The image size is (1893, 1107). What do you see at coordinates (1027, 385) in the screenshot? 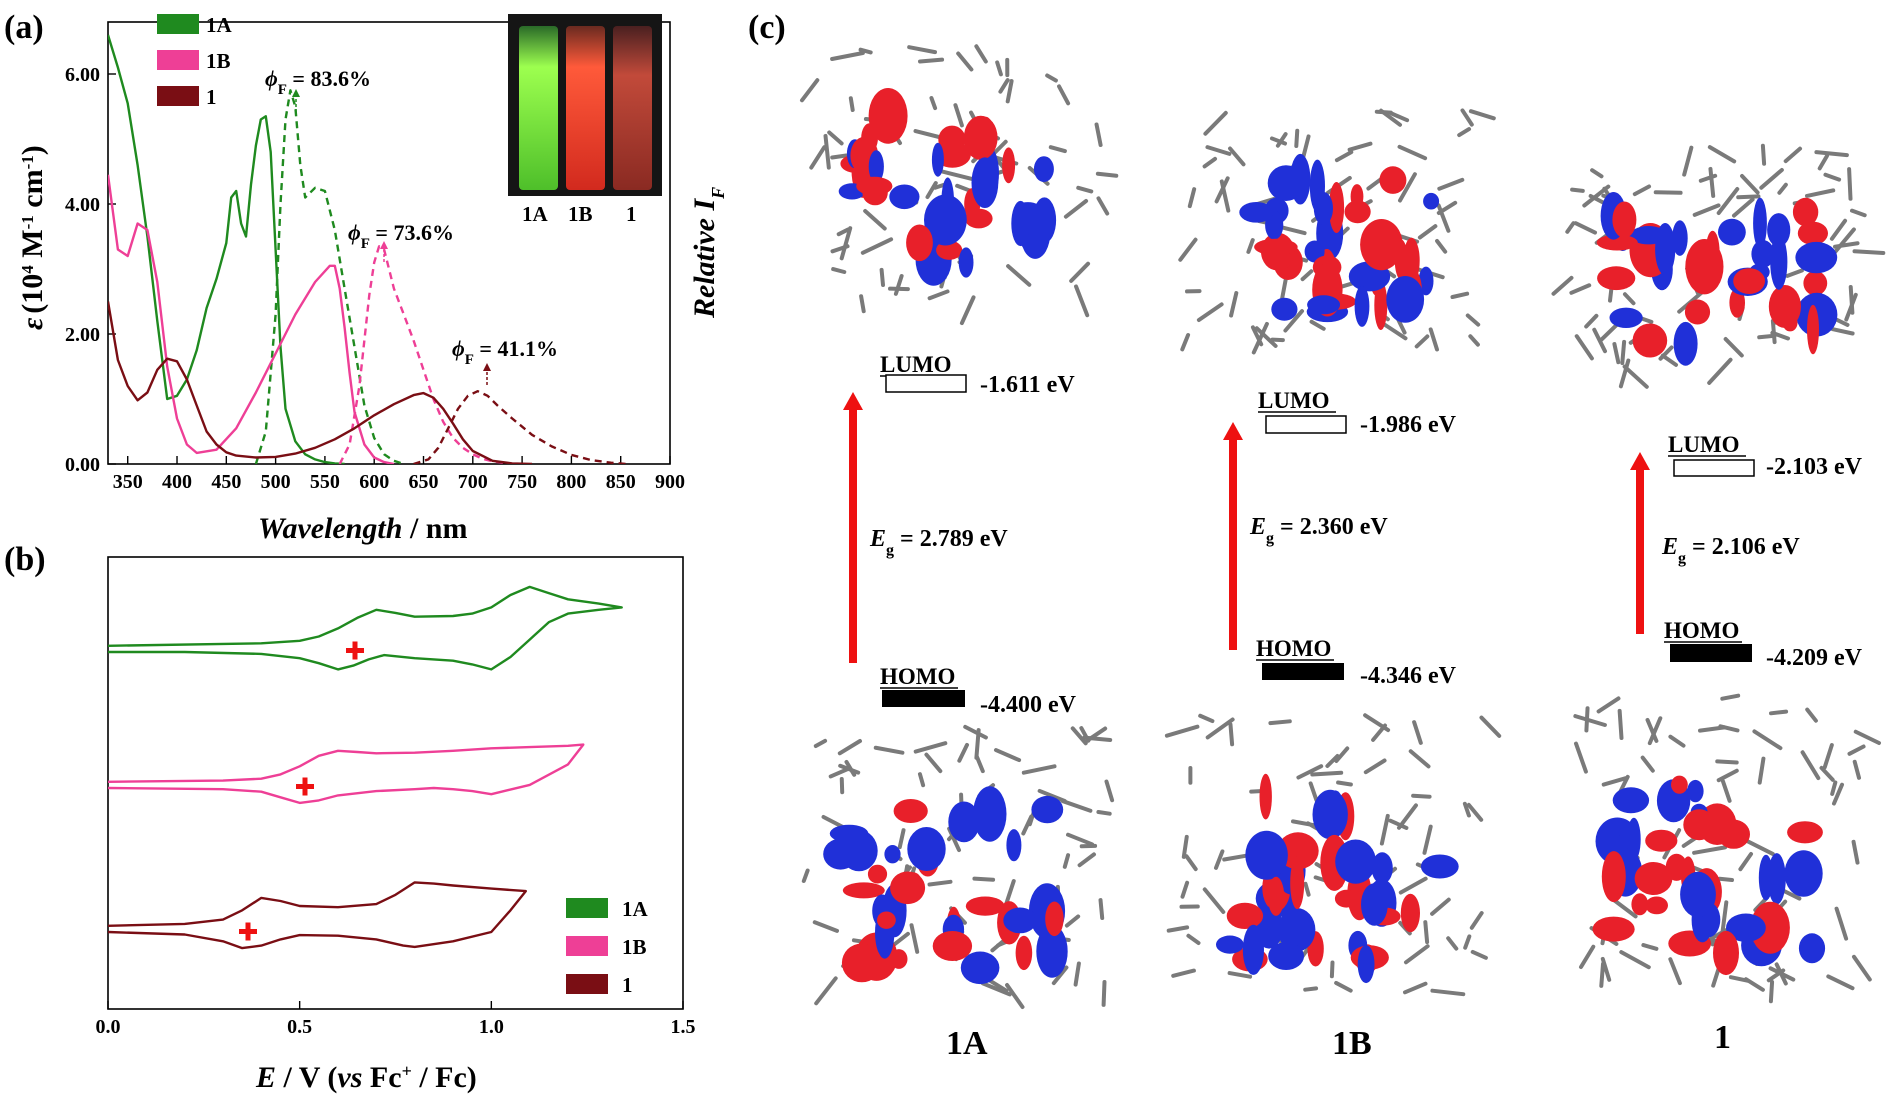
I see `lumo-energy-1A: -1.611 eV` at bounding box center [1027, 385].